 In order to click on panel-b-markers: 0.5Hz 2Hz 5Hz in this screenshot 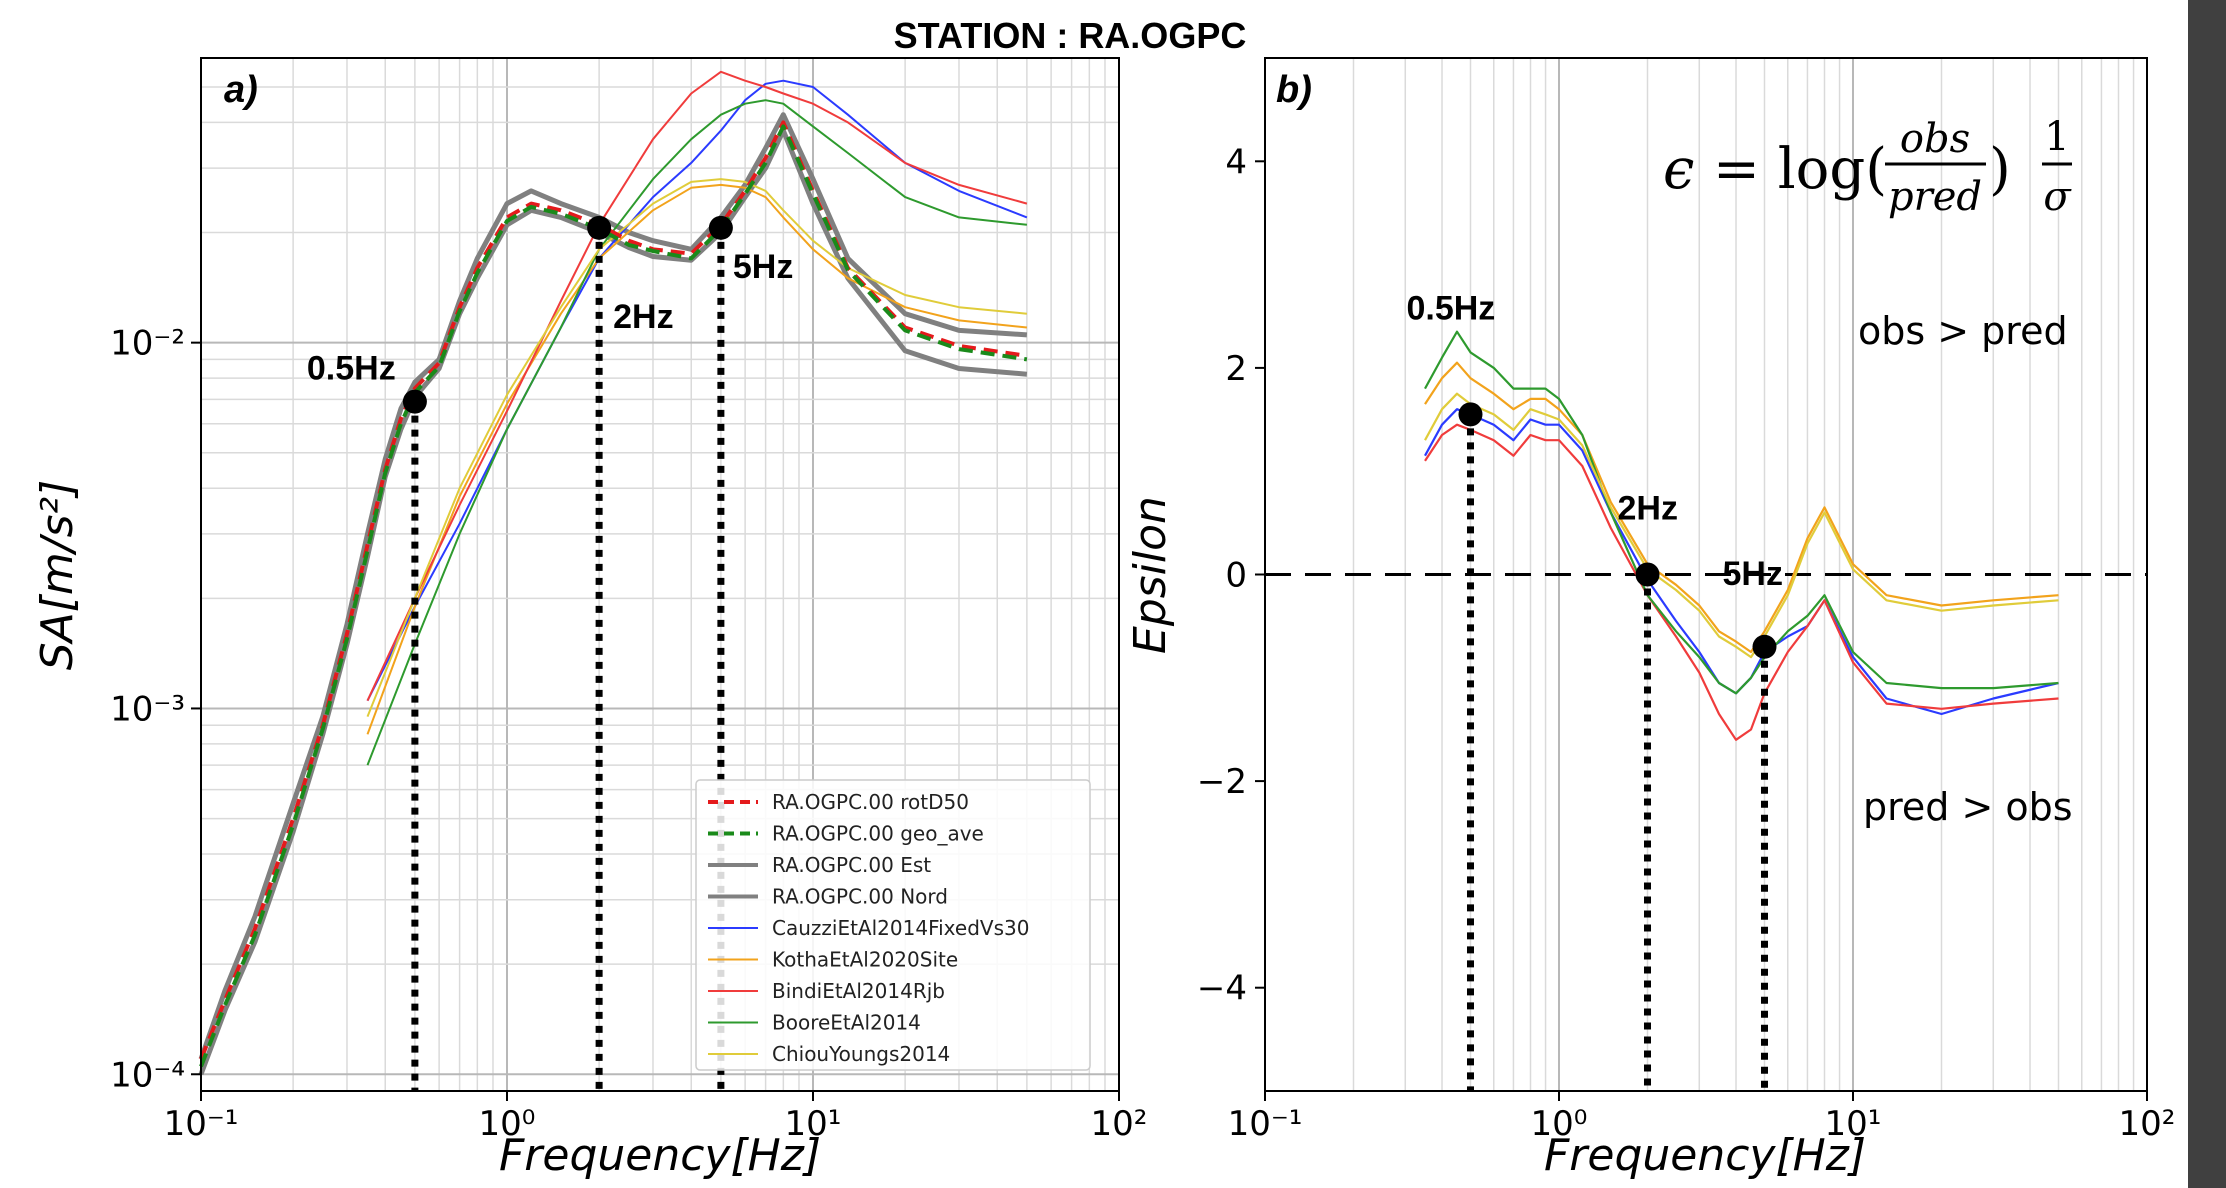, I will do `click(1594, 690)`.